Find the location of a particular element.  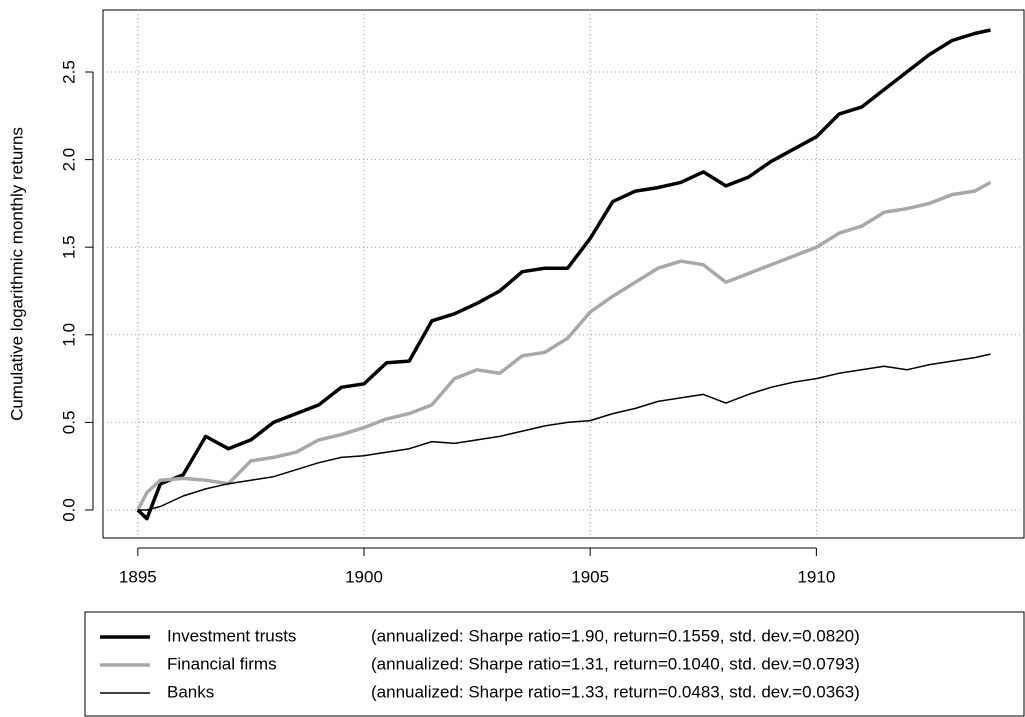

legend-box is located at coordinates (554, 664).